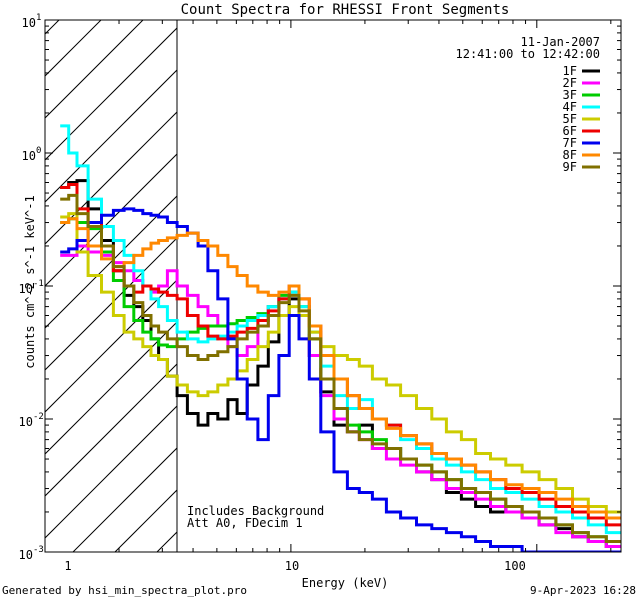 This screenshot has width=640, height=600. What do you see at coordinates (570, 107) in the screenshot?
I see `legend-label-4F: 4F` at bounding box center [570, 107].